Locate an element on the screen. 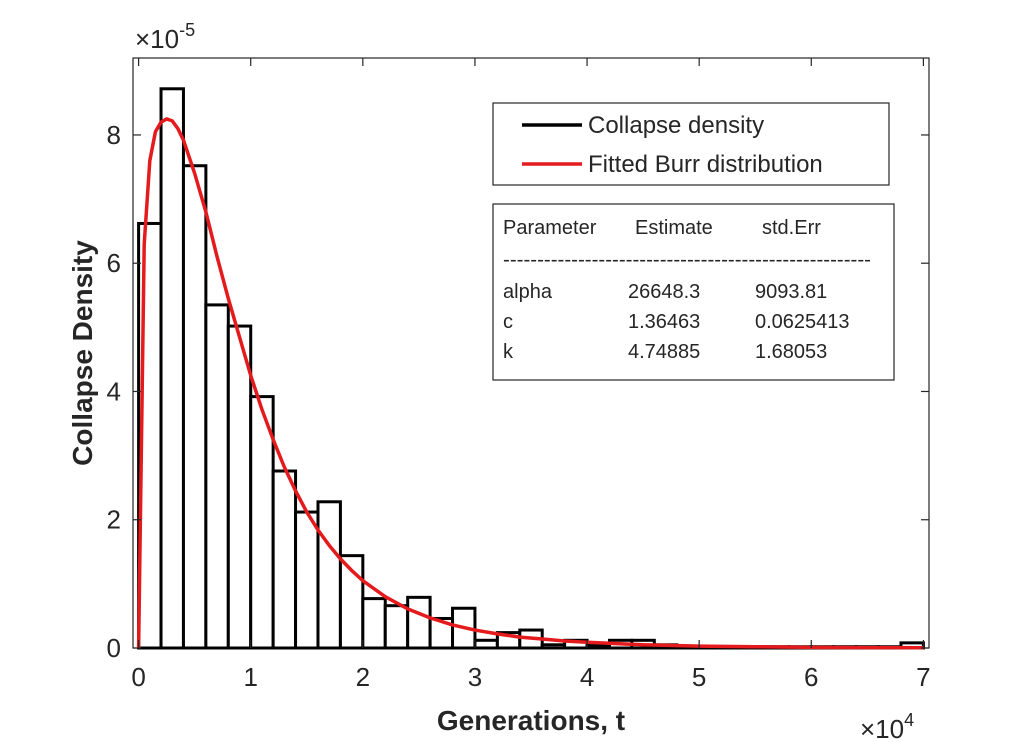 This screenshot has width=1028, height=742. x-tick-label: 0 is located at coordinates (138, 677).